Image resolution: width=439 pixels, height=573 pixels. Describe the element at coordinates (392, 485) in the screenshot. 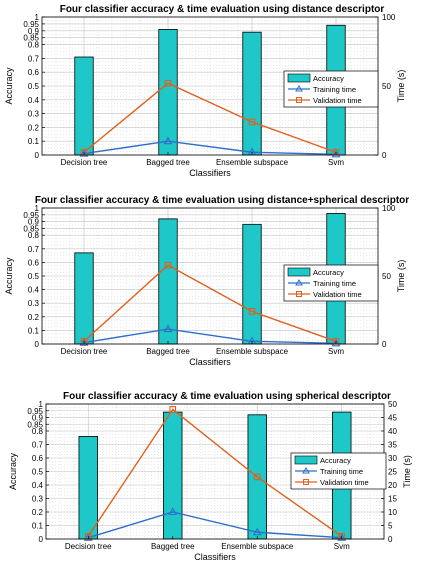

I see `y2-tick-label: 20` at that location.